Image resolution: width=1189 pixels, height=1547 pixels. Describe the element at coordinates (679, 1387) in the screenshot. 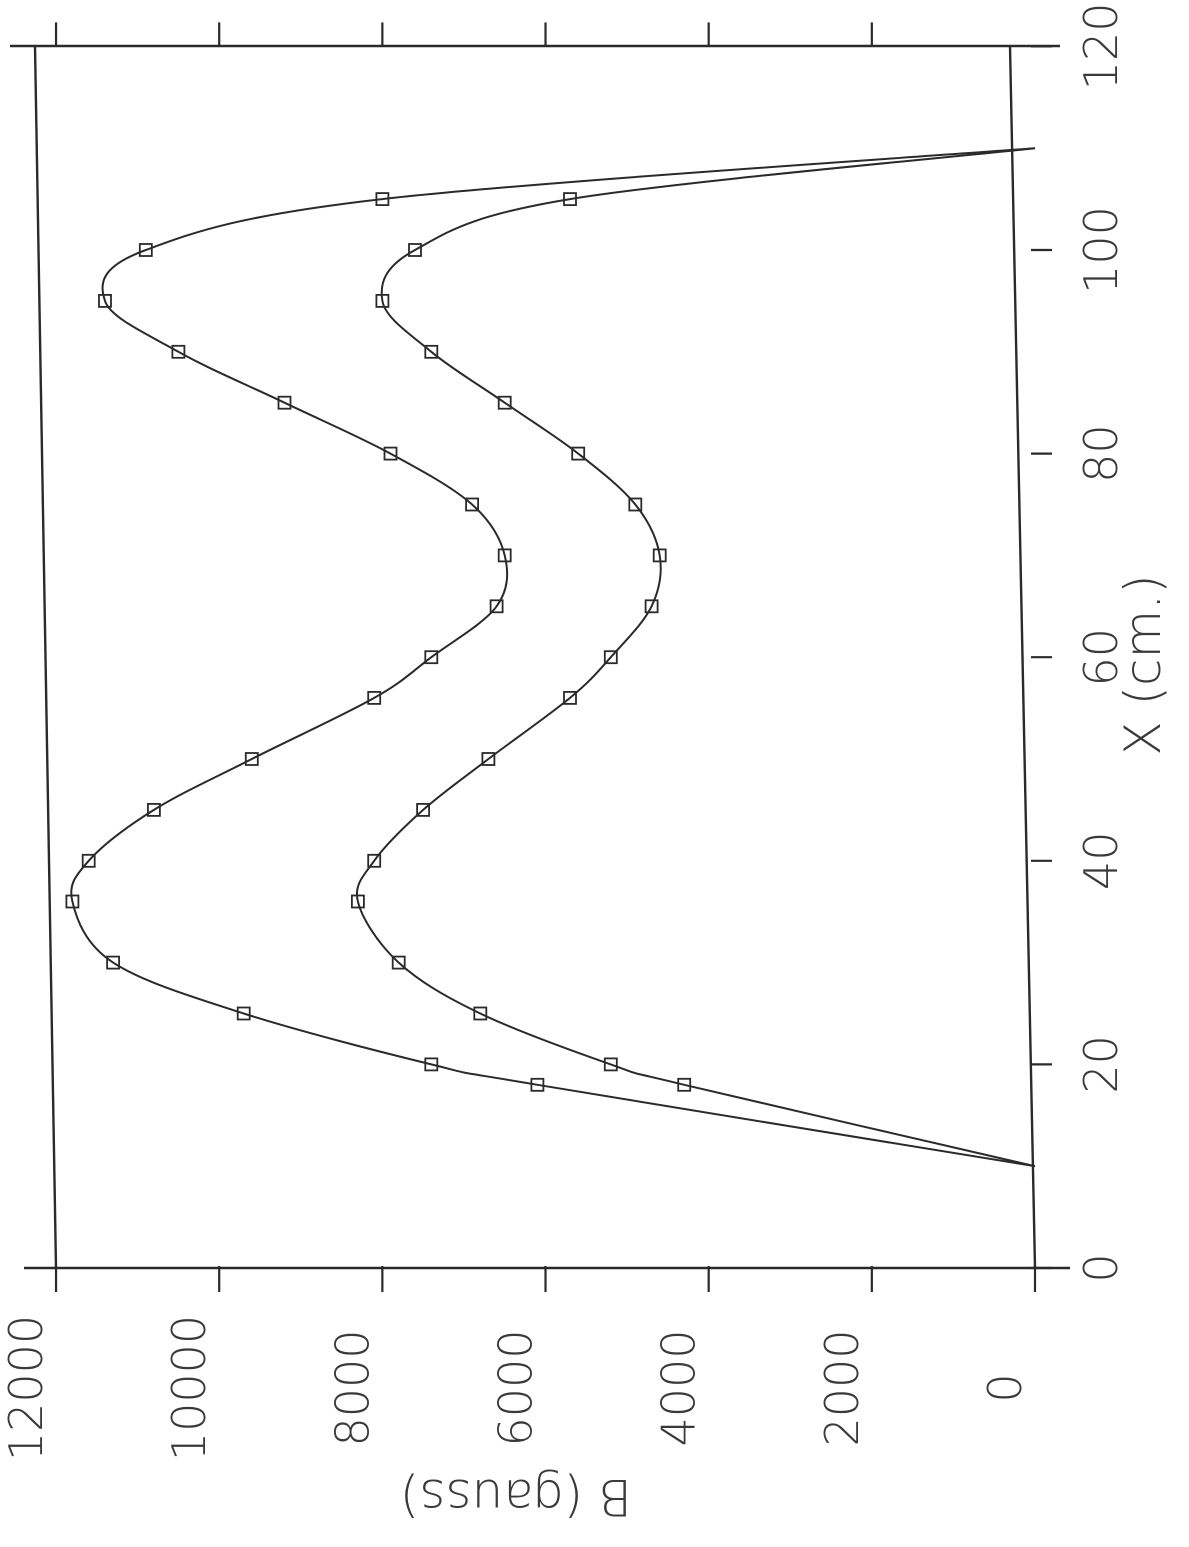

I see `y-tick-label: 4000` at that location.